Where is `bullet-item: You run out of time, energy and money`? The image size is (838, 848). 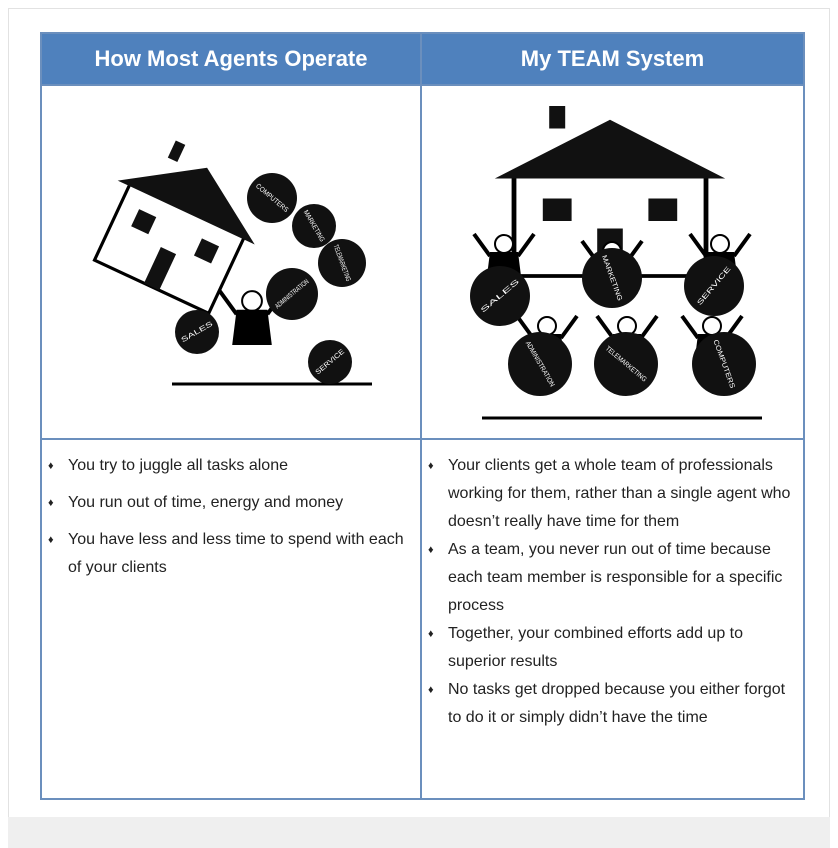
bullet-item: You run out of time, energy and money is located at coordinates (230, 503).